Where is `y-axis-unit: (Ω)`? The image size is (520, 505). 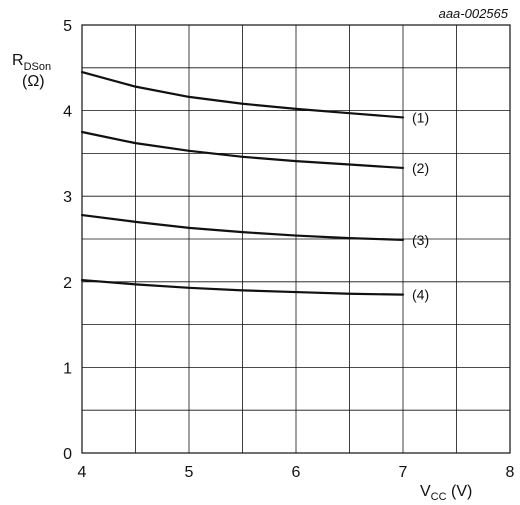
y-axis-unit: (Ω) is located at coordinates (33, 81).